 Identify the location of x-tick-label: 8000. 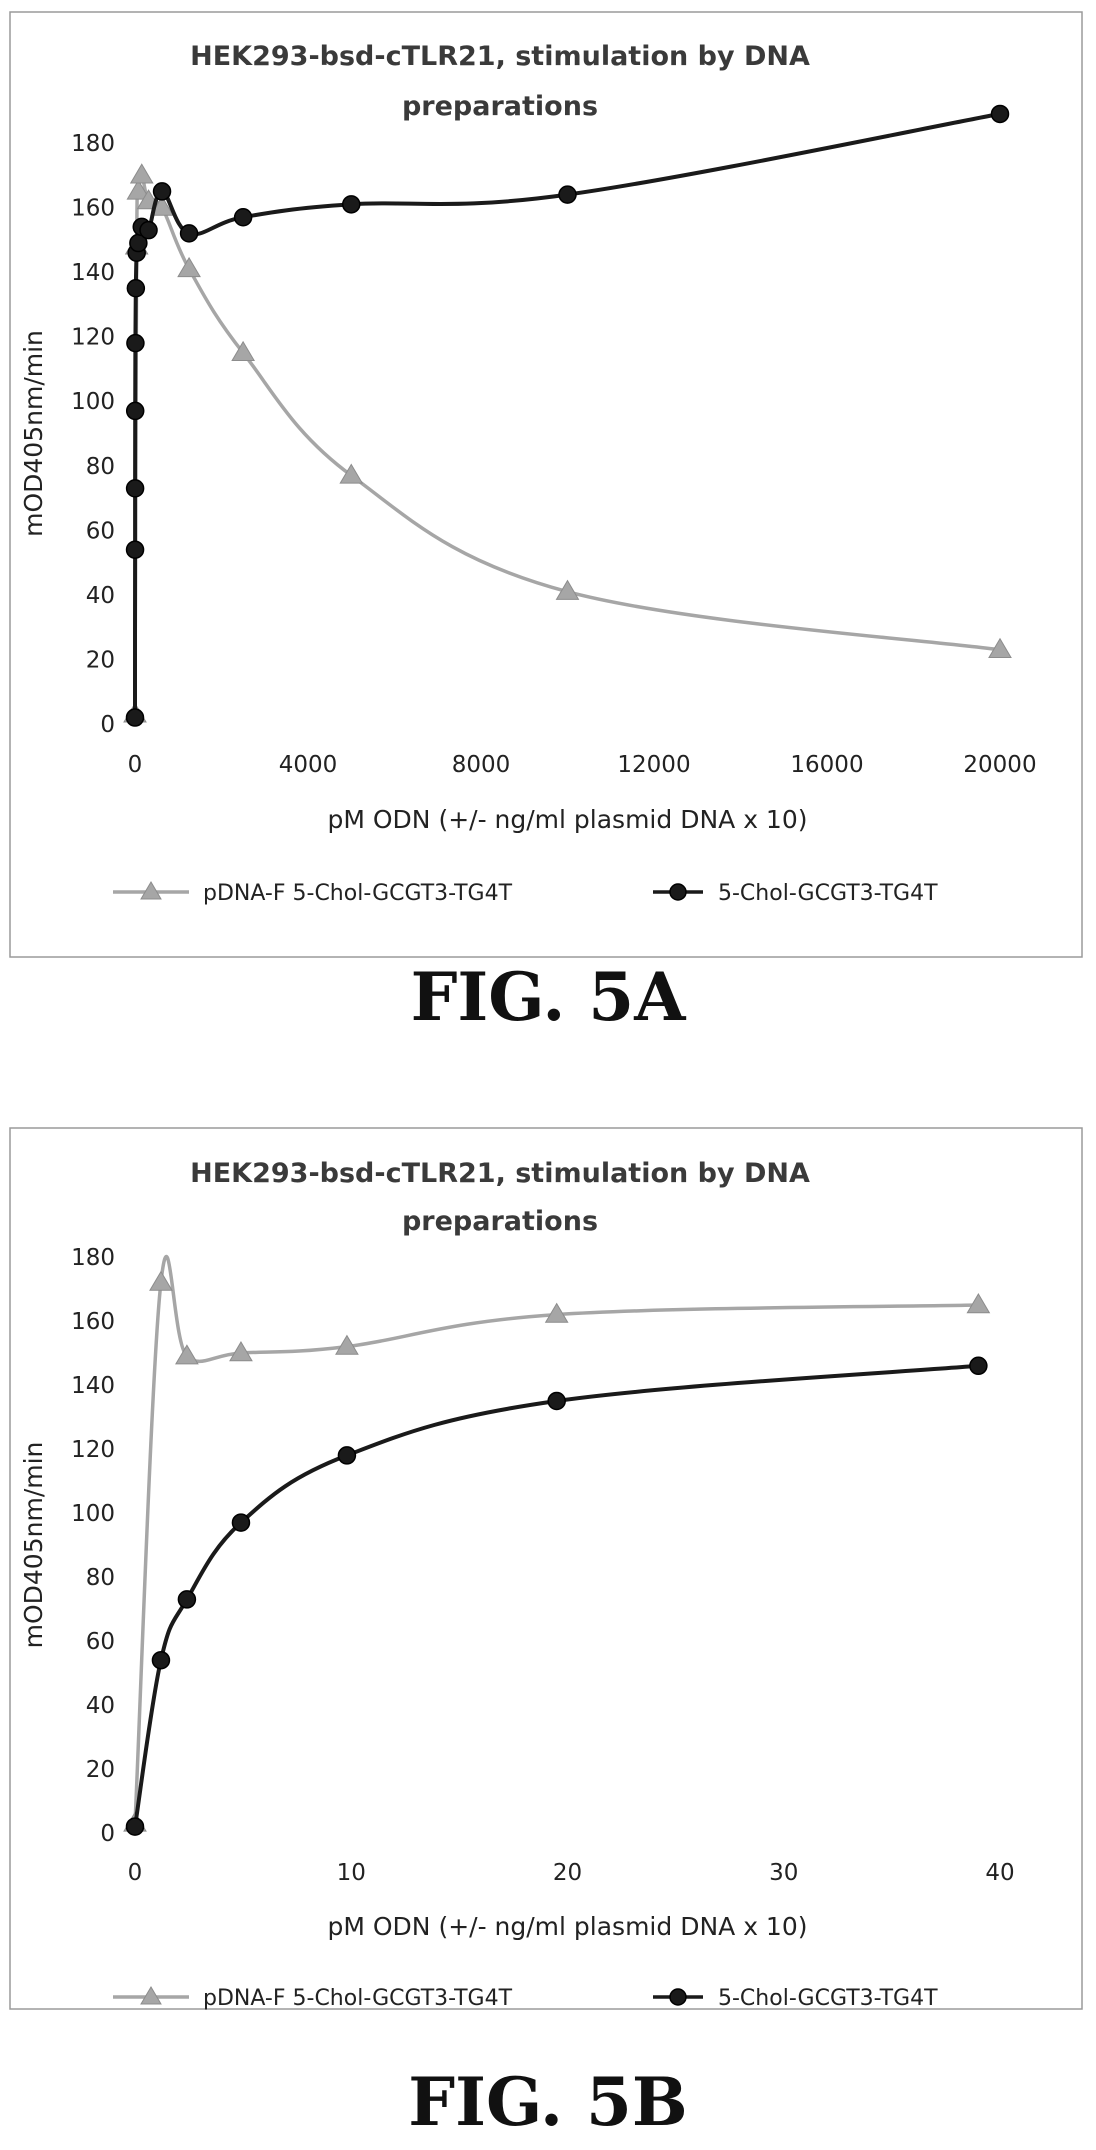
(481, 765).